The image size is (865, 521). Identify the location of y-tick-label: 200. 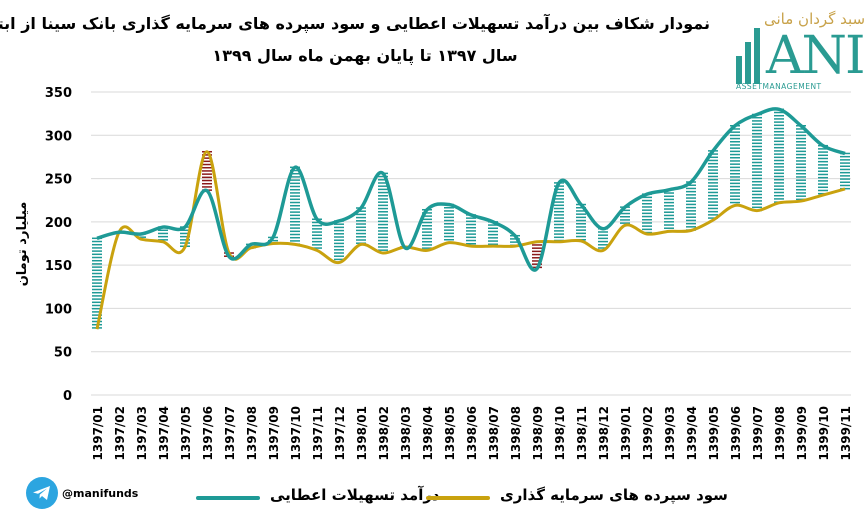
(58, 223).